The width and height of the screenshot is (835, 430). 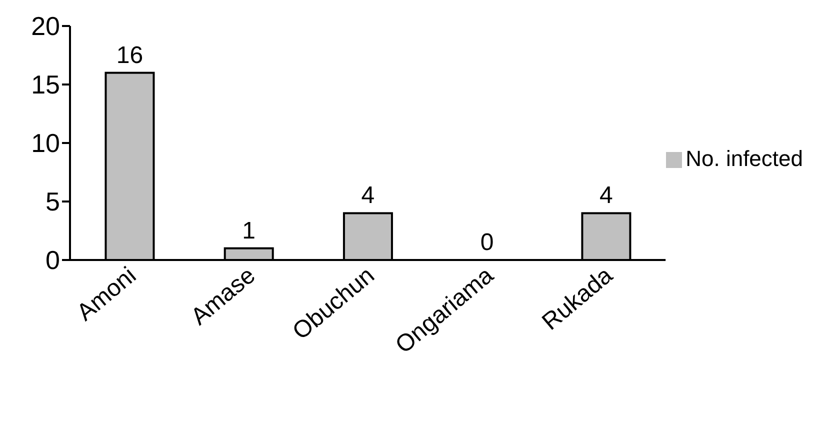 What do you see at coordinates (45, 85) in the screenshot?
I see `y-tick-label: 15` at bounding box center [45, 85].